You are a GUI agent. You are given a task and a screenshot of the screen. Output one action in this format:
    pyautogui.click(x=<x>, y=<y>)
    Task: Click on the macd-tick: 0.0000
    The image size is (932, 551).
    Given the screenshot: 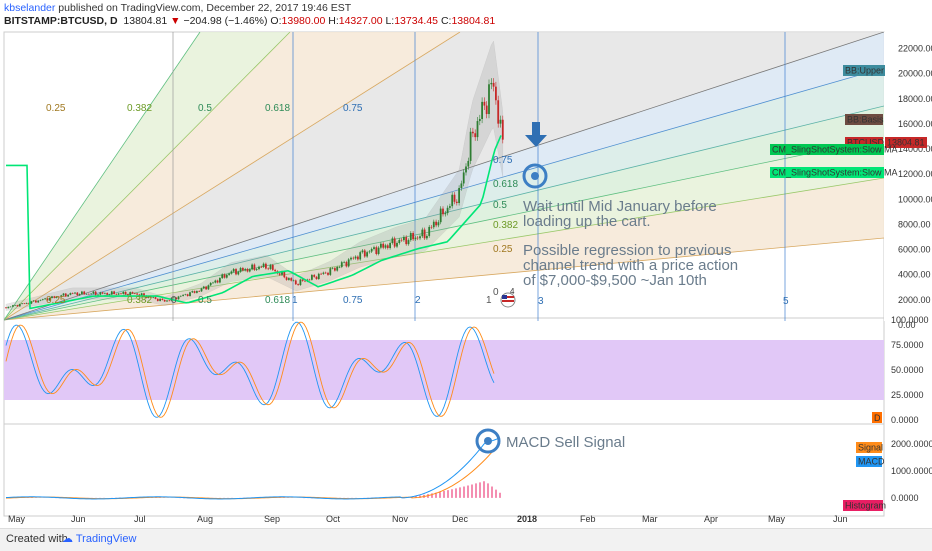 What is the action you would take?
    pyautogui.click(x=905, y=498)
    